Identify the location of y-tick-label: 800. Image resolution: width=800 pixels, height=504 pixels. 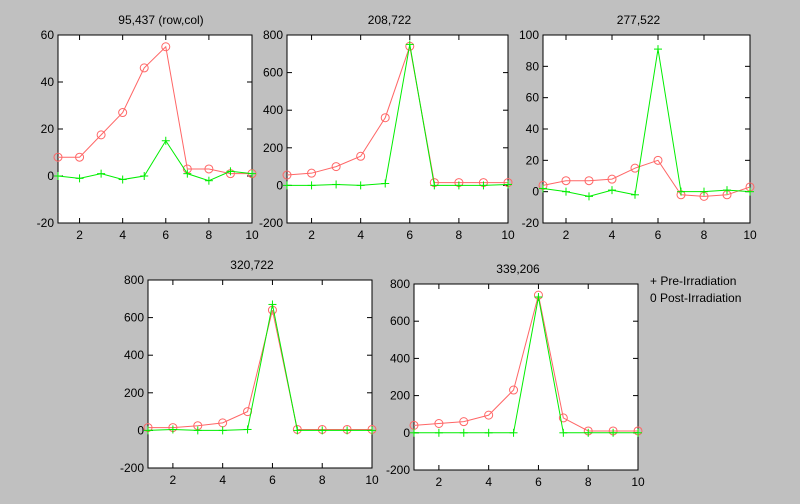
(273, 35).